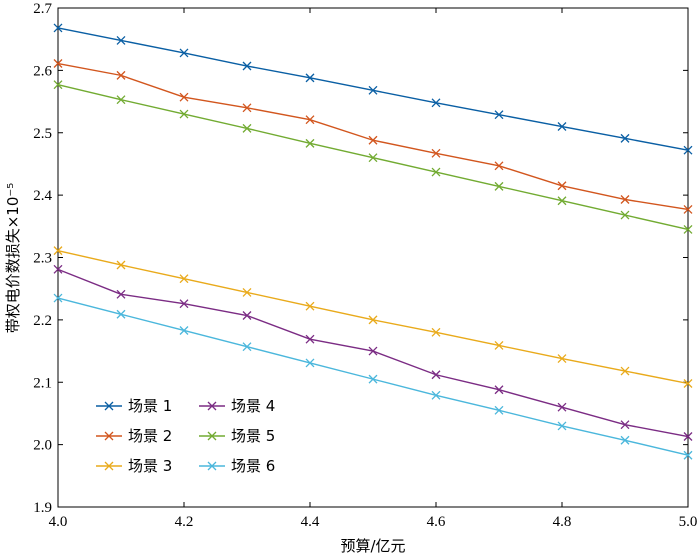  What do you see at coordinates (42, 71) in the screenshot?
I see `y-tick-label: 2.6` at bounding box center [42, 71].